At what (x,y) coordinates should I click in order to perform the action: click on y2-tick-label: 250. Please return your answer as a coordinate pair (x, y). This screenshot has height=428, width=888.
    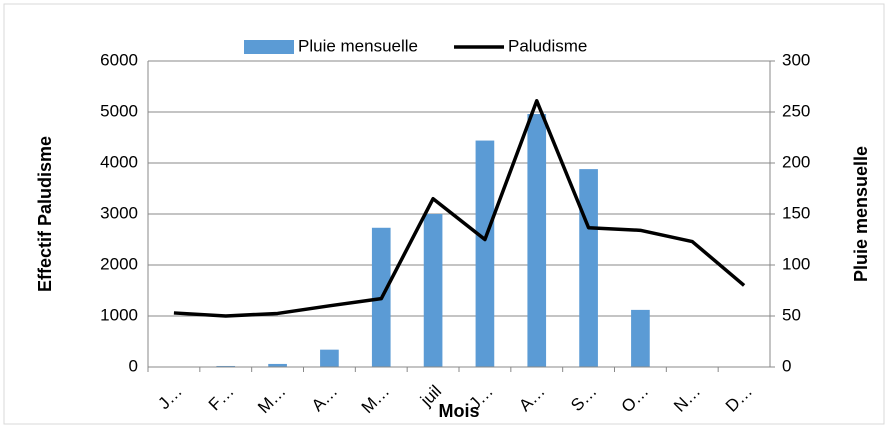
    Looking at the image, I should click on (796, 110).